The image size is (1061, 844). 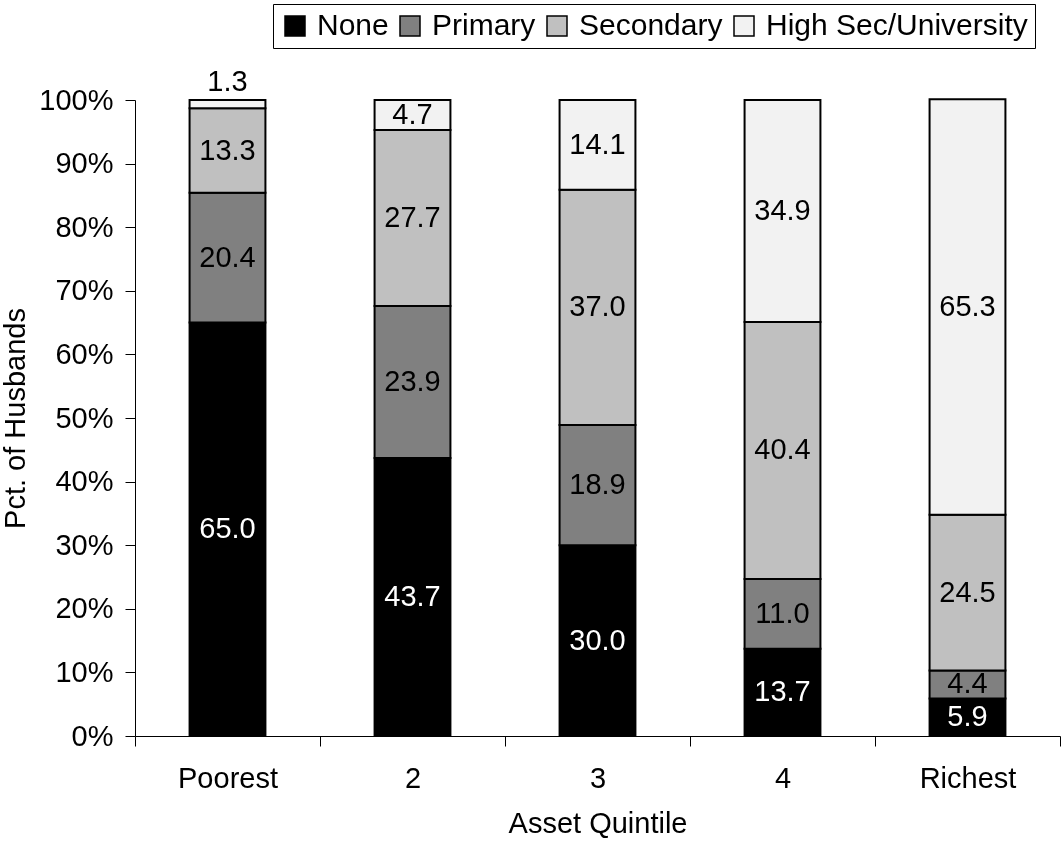 I want to click on y-tick-label: 90%, so click(x=84, y=163).